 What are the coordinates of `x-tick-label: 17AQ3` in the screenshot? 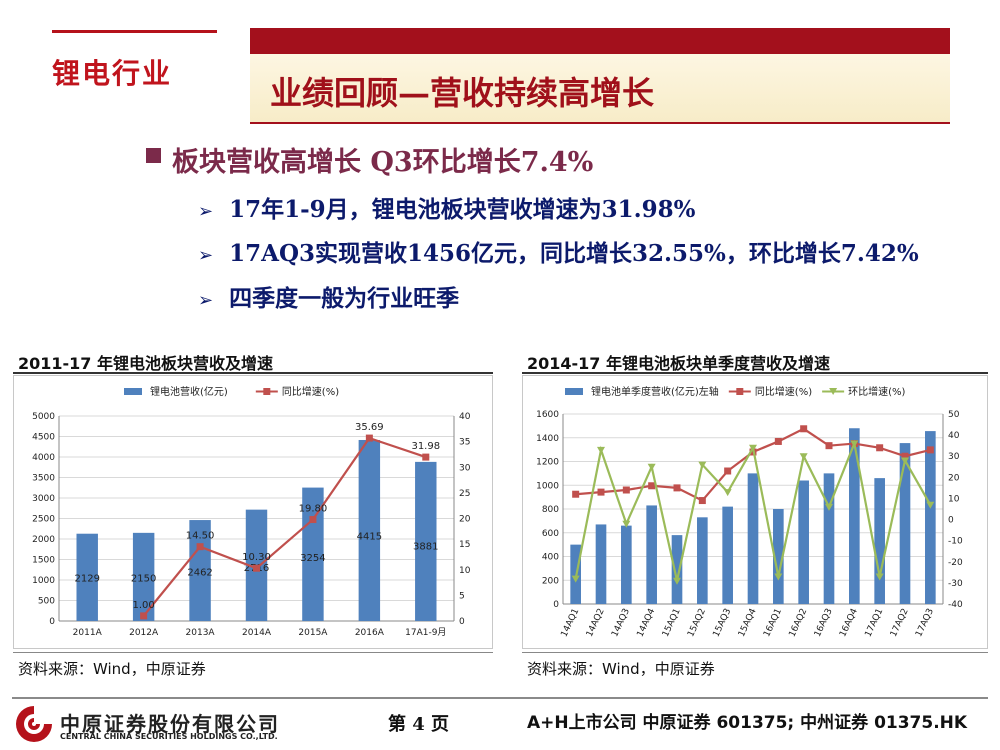 It's located at (925, 623).